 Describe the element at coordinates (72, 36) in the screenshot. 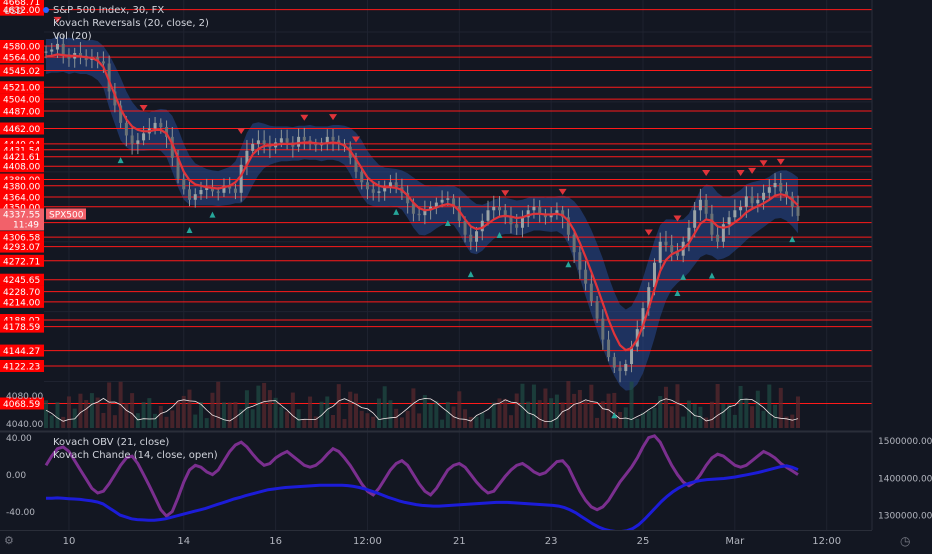

I see `indicator-volume-label: Vol (20)` at that location.